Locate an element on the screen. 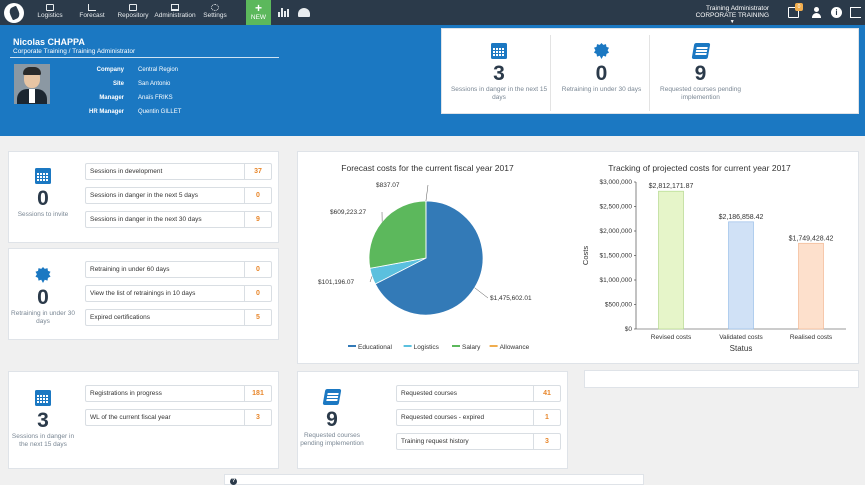 This screenshot has width=865, height=485. nav-repository: Repository is located at coordinates (133, 12).